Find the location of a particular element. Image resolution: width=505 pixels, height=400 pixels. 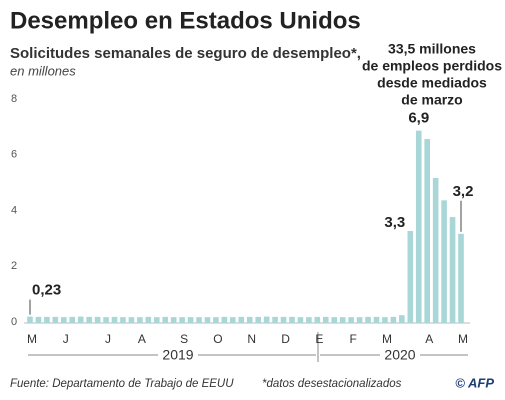

y-tick-label: 4 is located at coordinates (14, 210).